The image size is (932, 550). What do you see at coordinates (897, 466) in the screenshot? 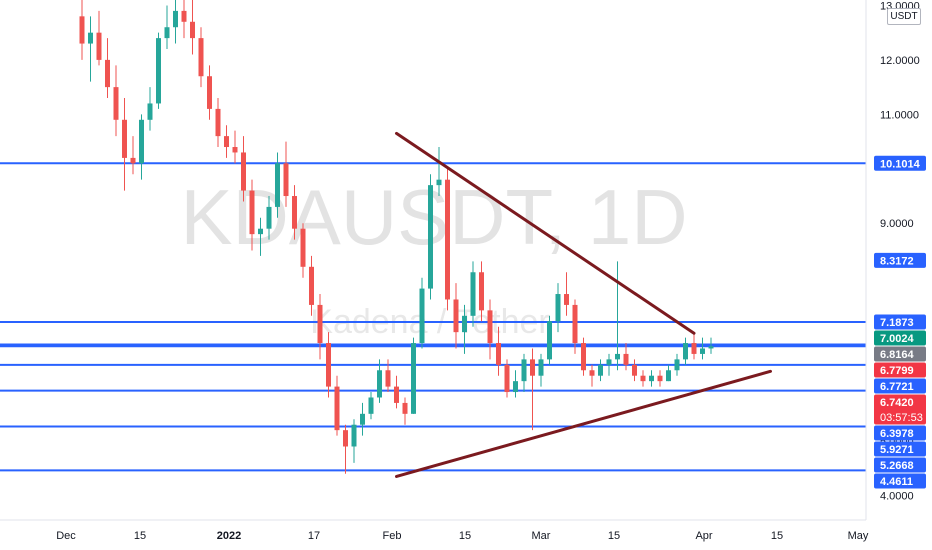
I see `price-badge-label: 5.2668` at bounding box center [897, 466].